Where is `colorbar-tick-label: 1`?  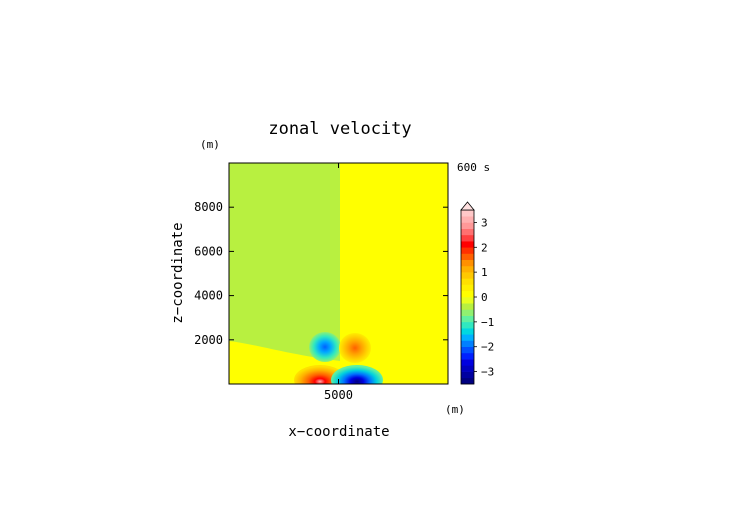 colorbar-tick-label: 1 is located at coordinates (484, 272).